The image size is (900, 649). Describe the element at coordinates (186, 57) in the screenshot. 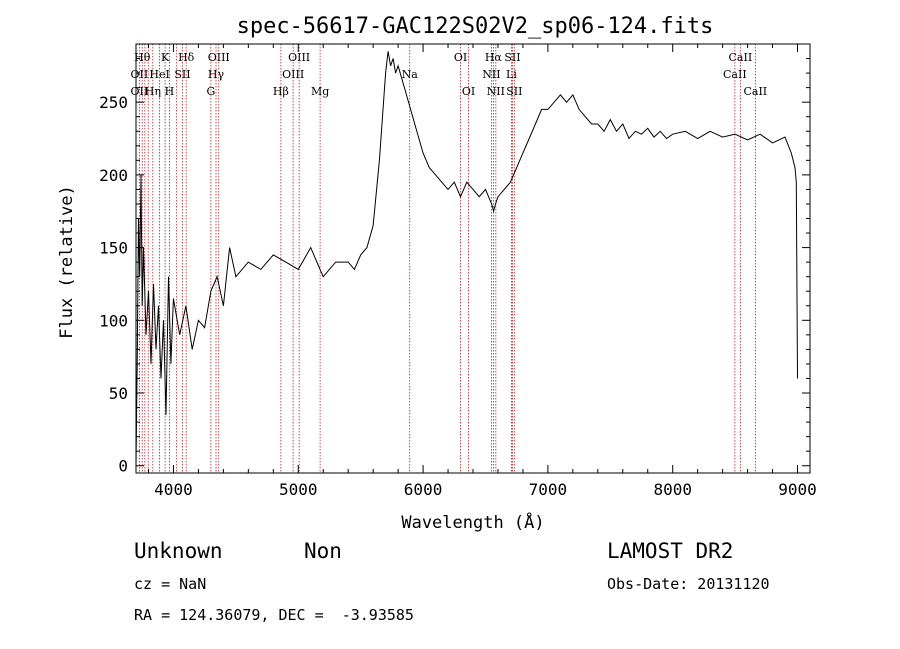

I see `line-label-2: Hδ` at that location.